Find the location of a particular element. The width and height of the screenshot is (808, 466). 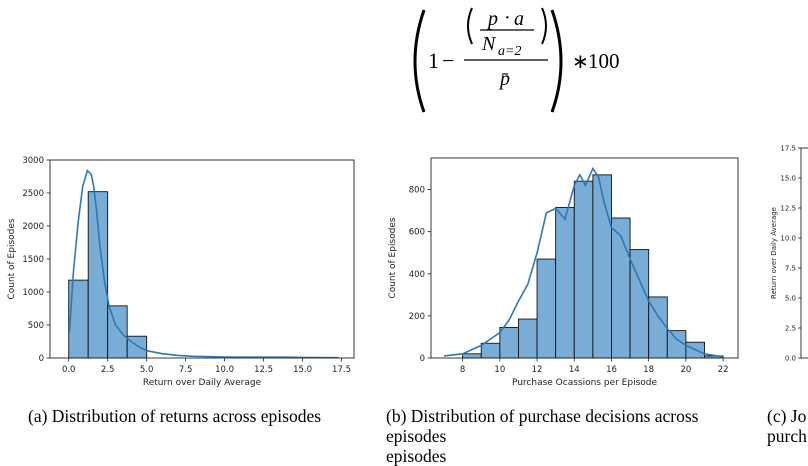

chart-b-xtick-label: 14 is located at coordinates (574, 370).